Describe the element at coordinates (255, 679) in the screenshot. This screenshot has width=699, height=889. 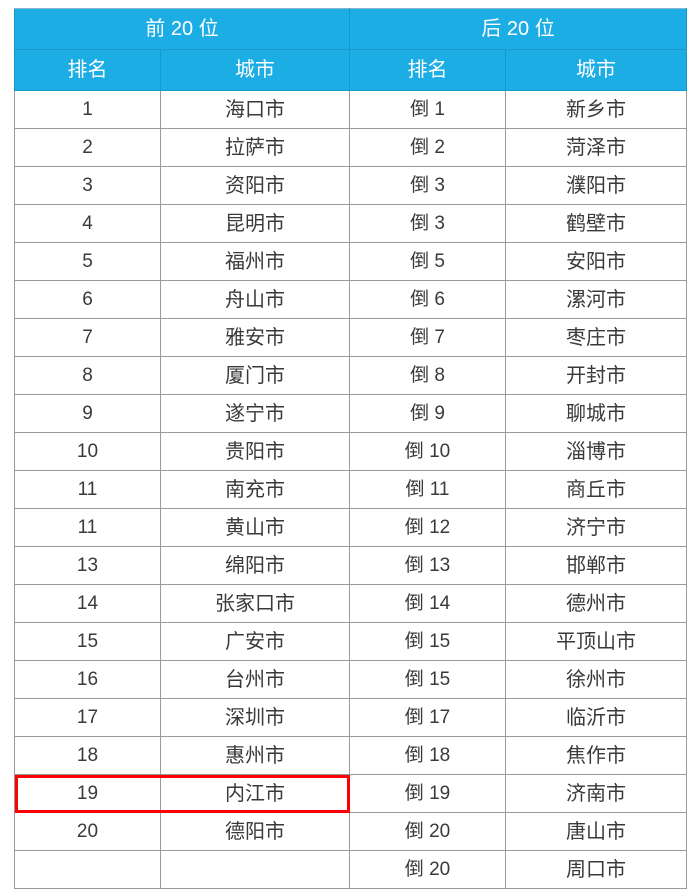
I see `cell-city-left: 台州市` at that location.